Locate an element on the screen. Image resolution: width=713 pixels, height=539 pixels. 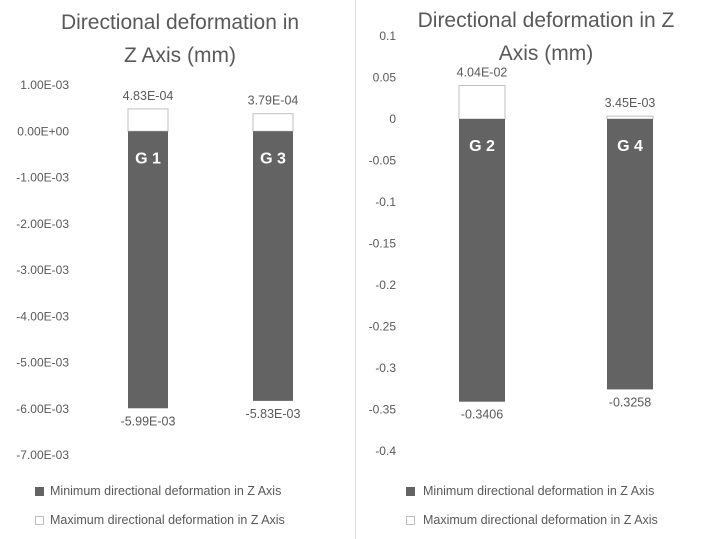
category-label: G 3 is located at coordinates (273, 158).